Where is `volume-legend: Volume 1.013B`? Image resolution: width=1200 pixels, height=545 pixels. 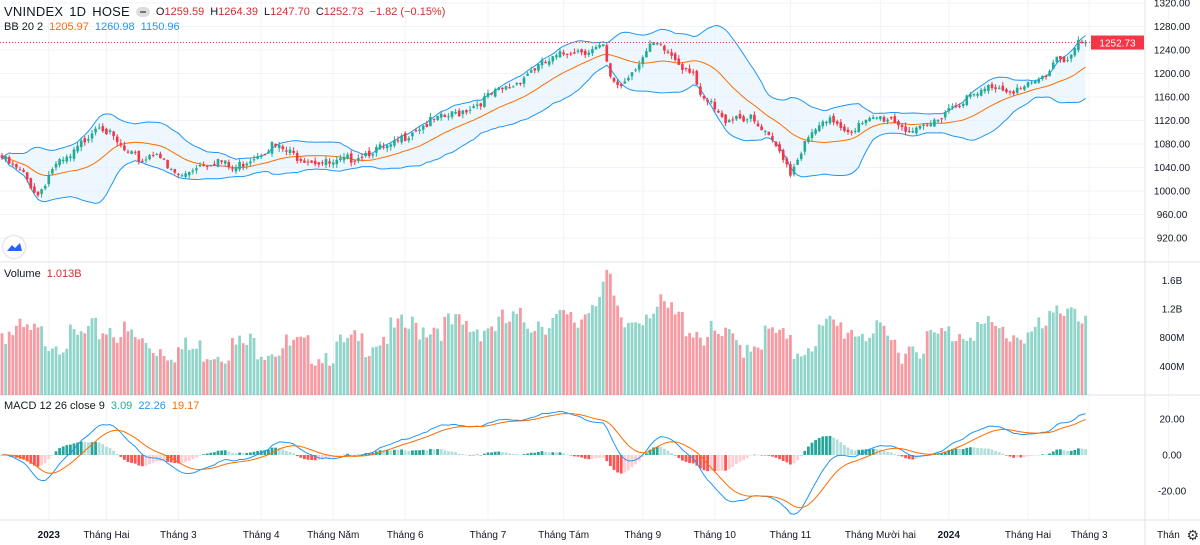
volume-legend: Volume 1.013B is located at coordinates (43, 274).